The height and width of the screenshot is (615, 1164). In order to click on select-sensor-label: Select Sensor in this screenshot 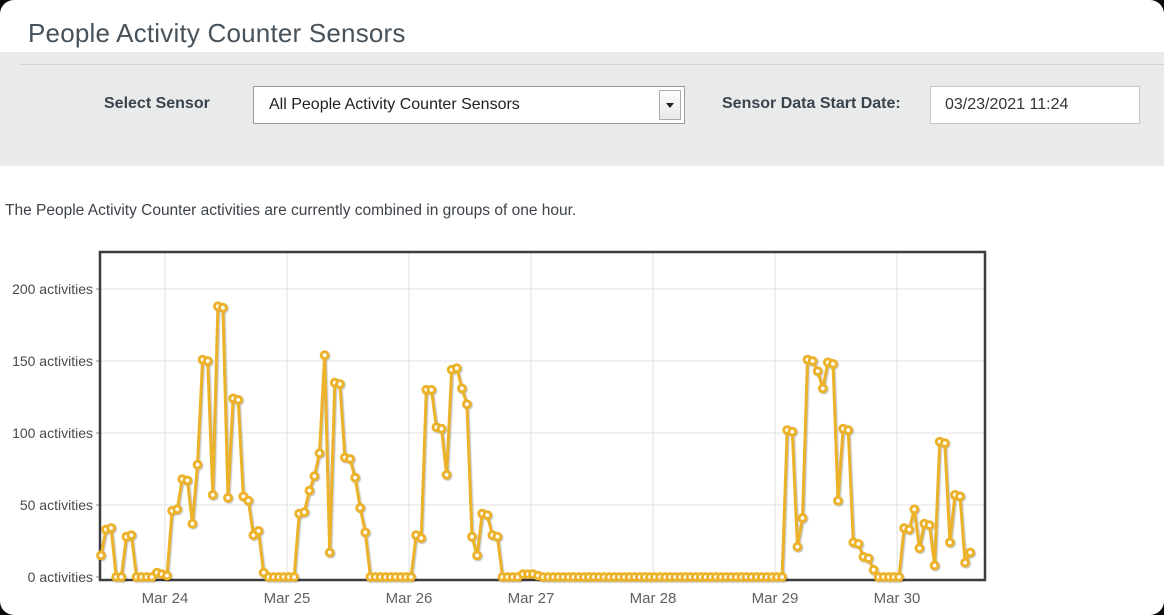, I will do `click(157, 103)`.